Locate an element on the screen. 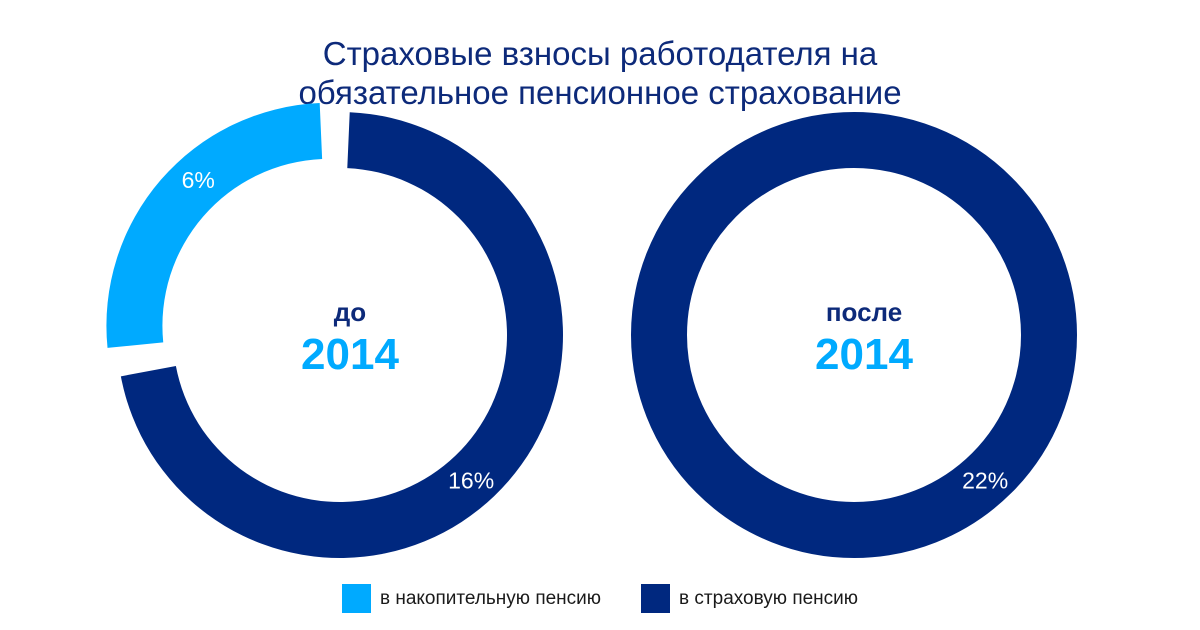 The width and height of the screenshot is (1200, 630). legend-item-funded: в накопительную пенсию is located at coordinates (471, 598).